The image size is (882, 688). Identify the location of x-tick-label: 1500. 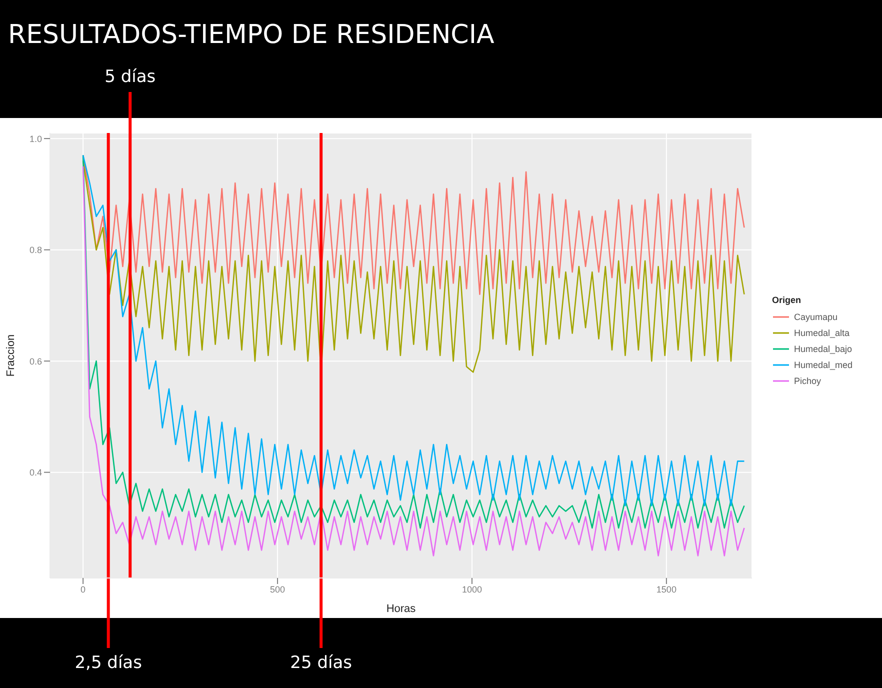
(666, 589).